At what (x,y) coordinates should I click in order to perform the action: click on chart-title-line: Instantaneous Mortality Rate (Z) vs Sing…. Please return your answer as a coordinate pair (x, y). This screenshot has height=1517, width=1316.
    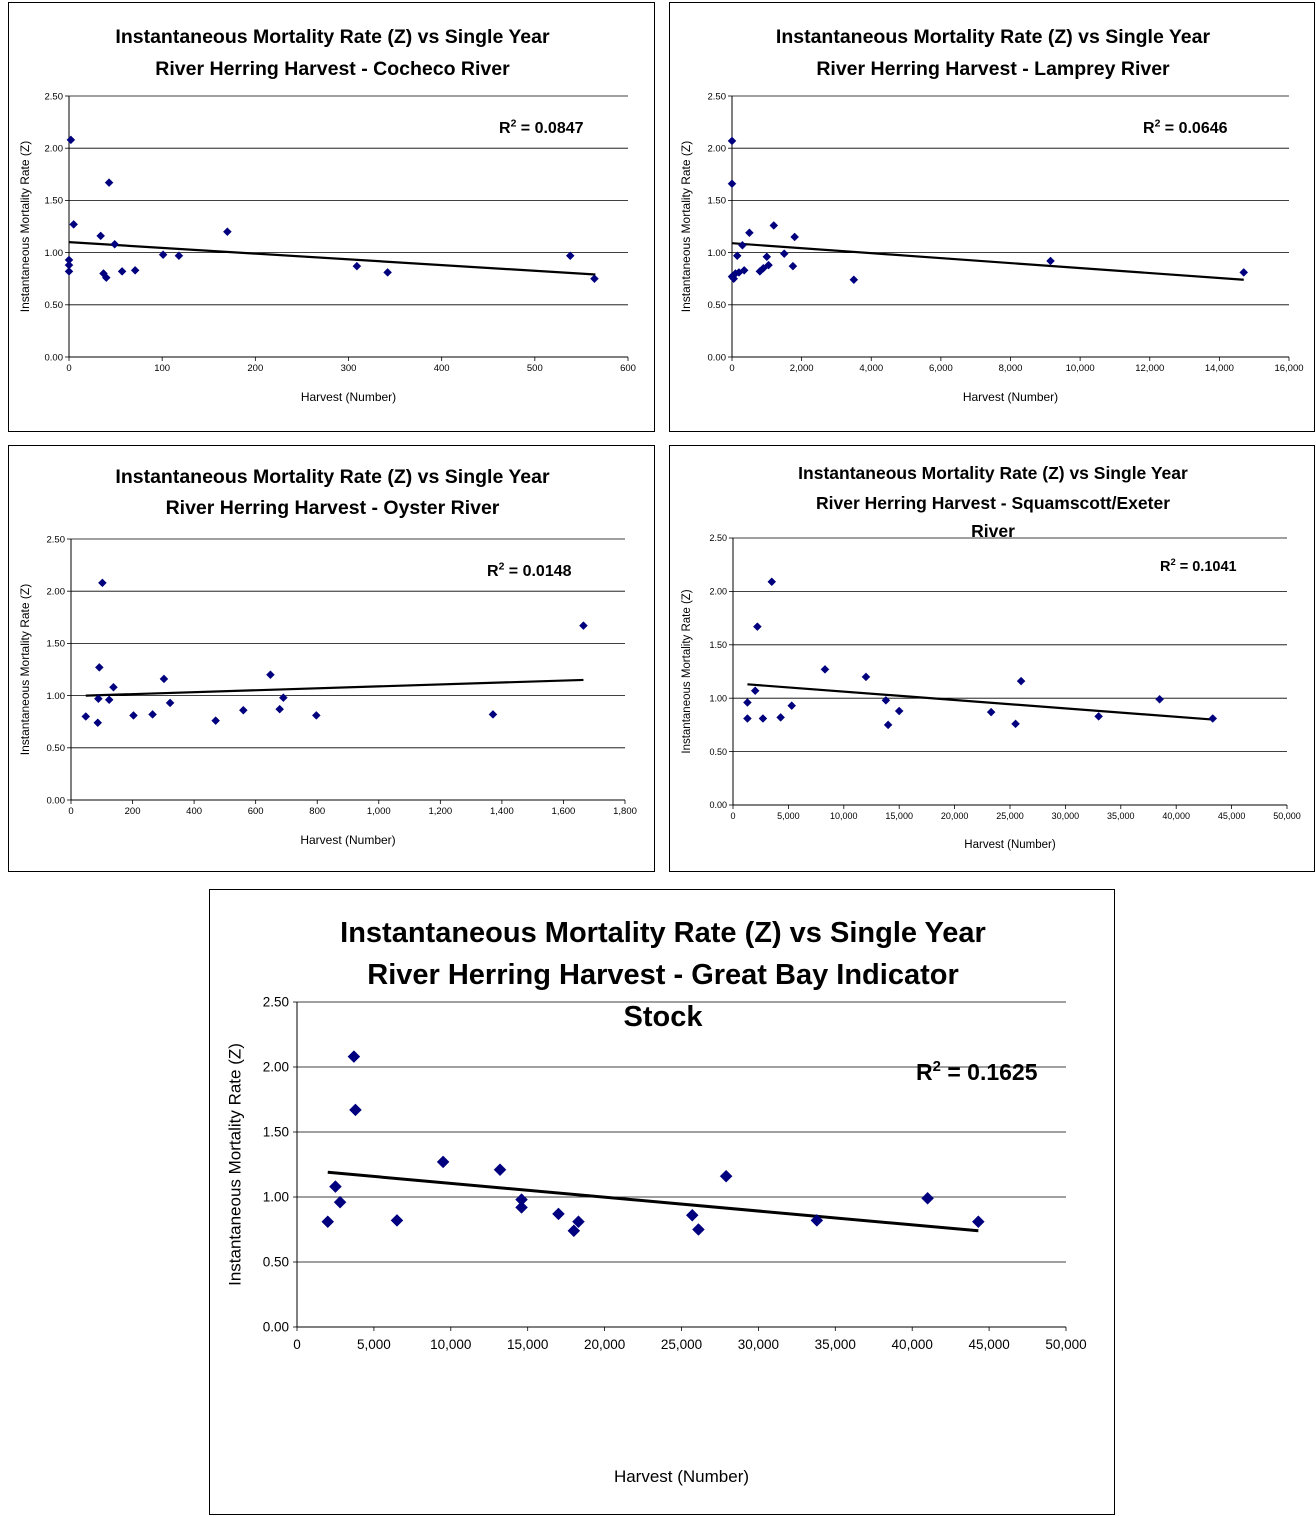
    Looking at the image, I should click on (332, 477).